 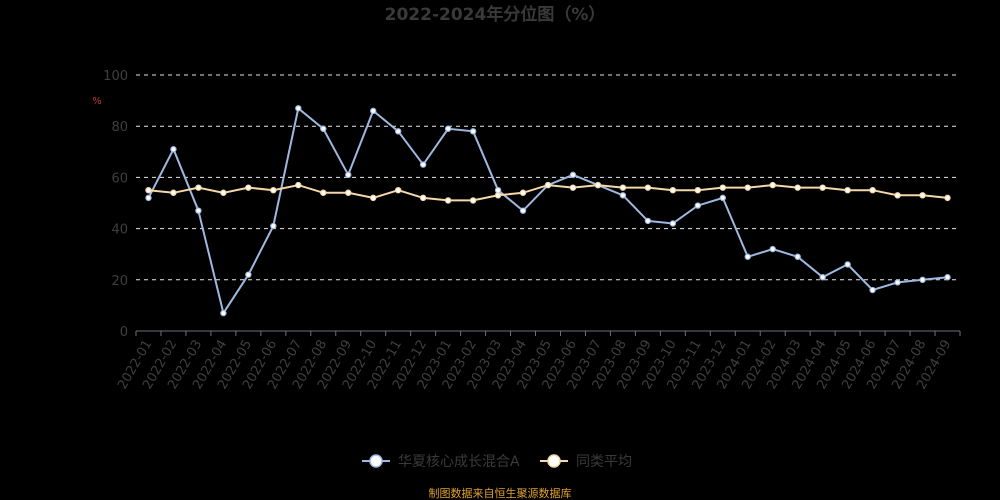 I want to click on legend-item-1: 华夏核心成长混合A, so click(x=441, y=462).